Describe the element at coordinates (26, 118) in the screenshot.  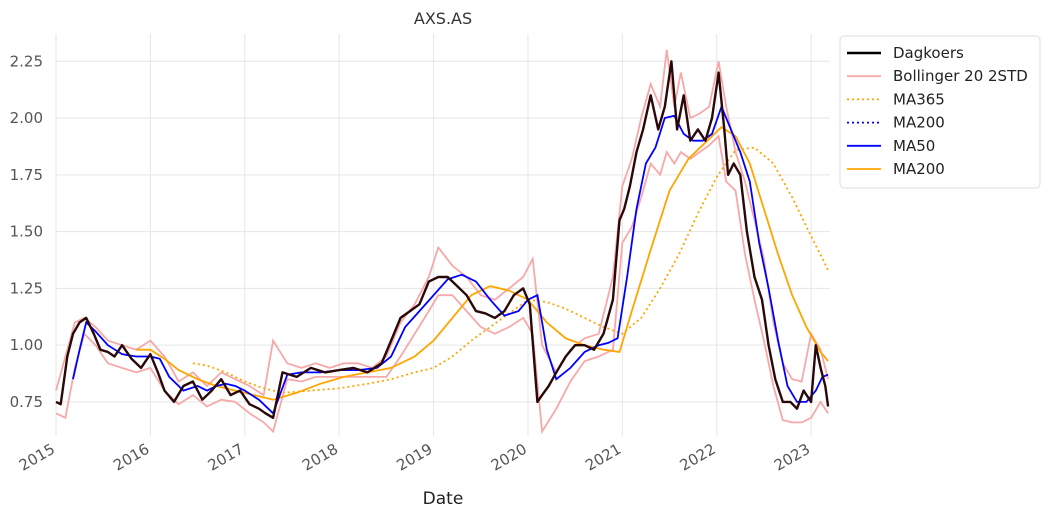
I see `y-tick-label: 2.00` at that location.